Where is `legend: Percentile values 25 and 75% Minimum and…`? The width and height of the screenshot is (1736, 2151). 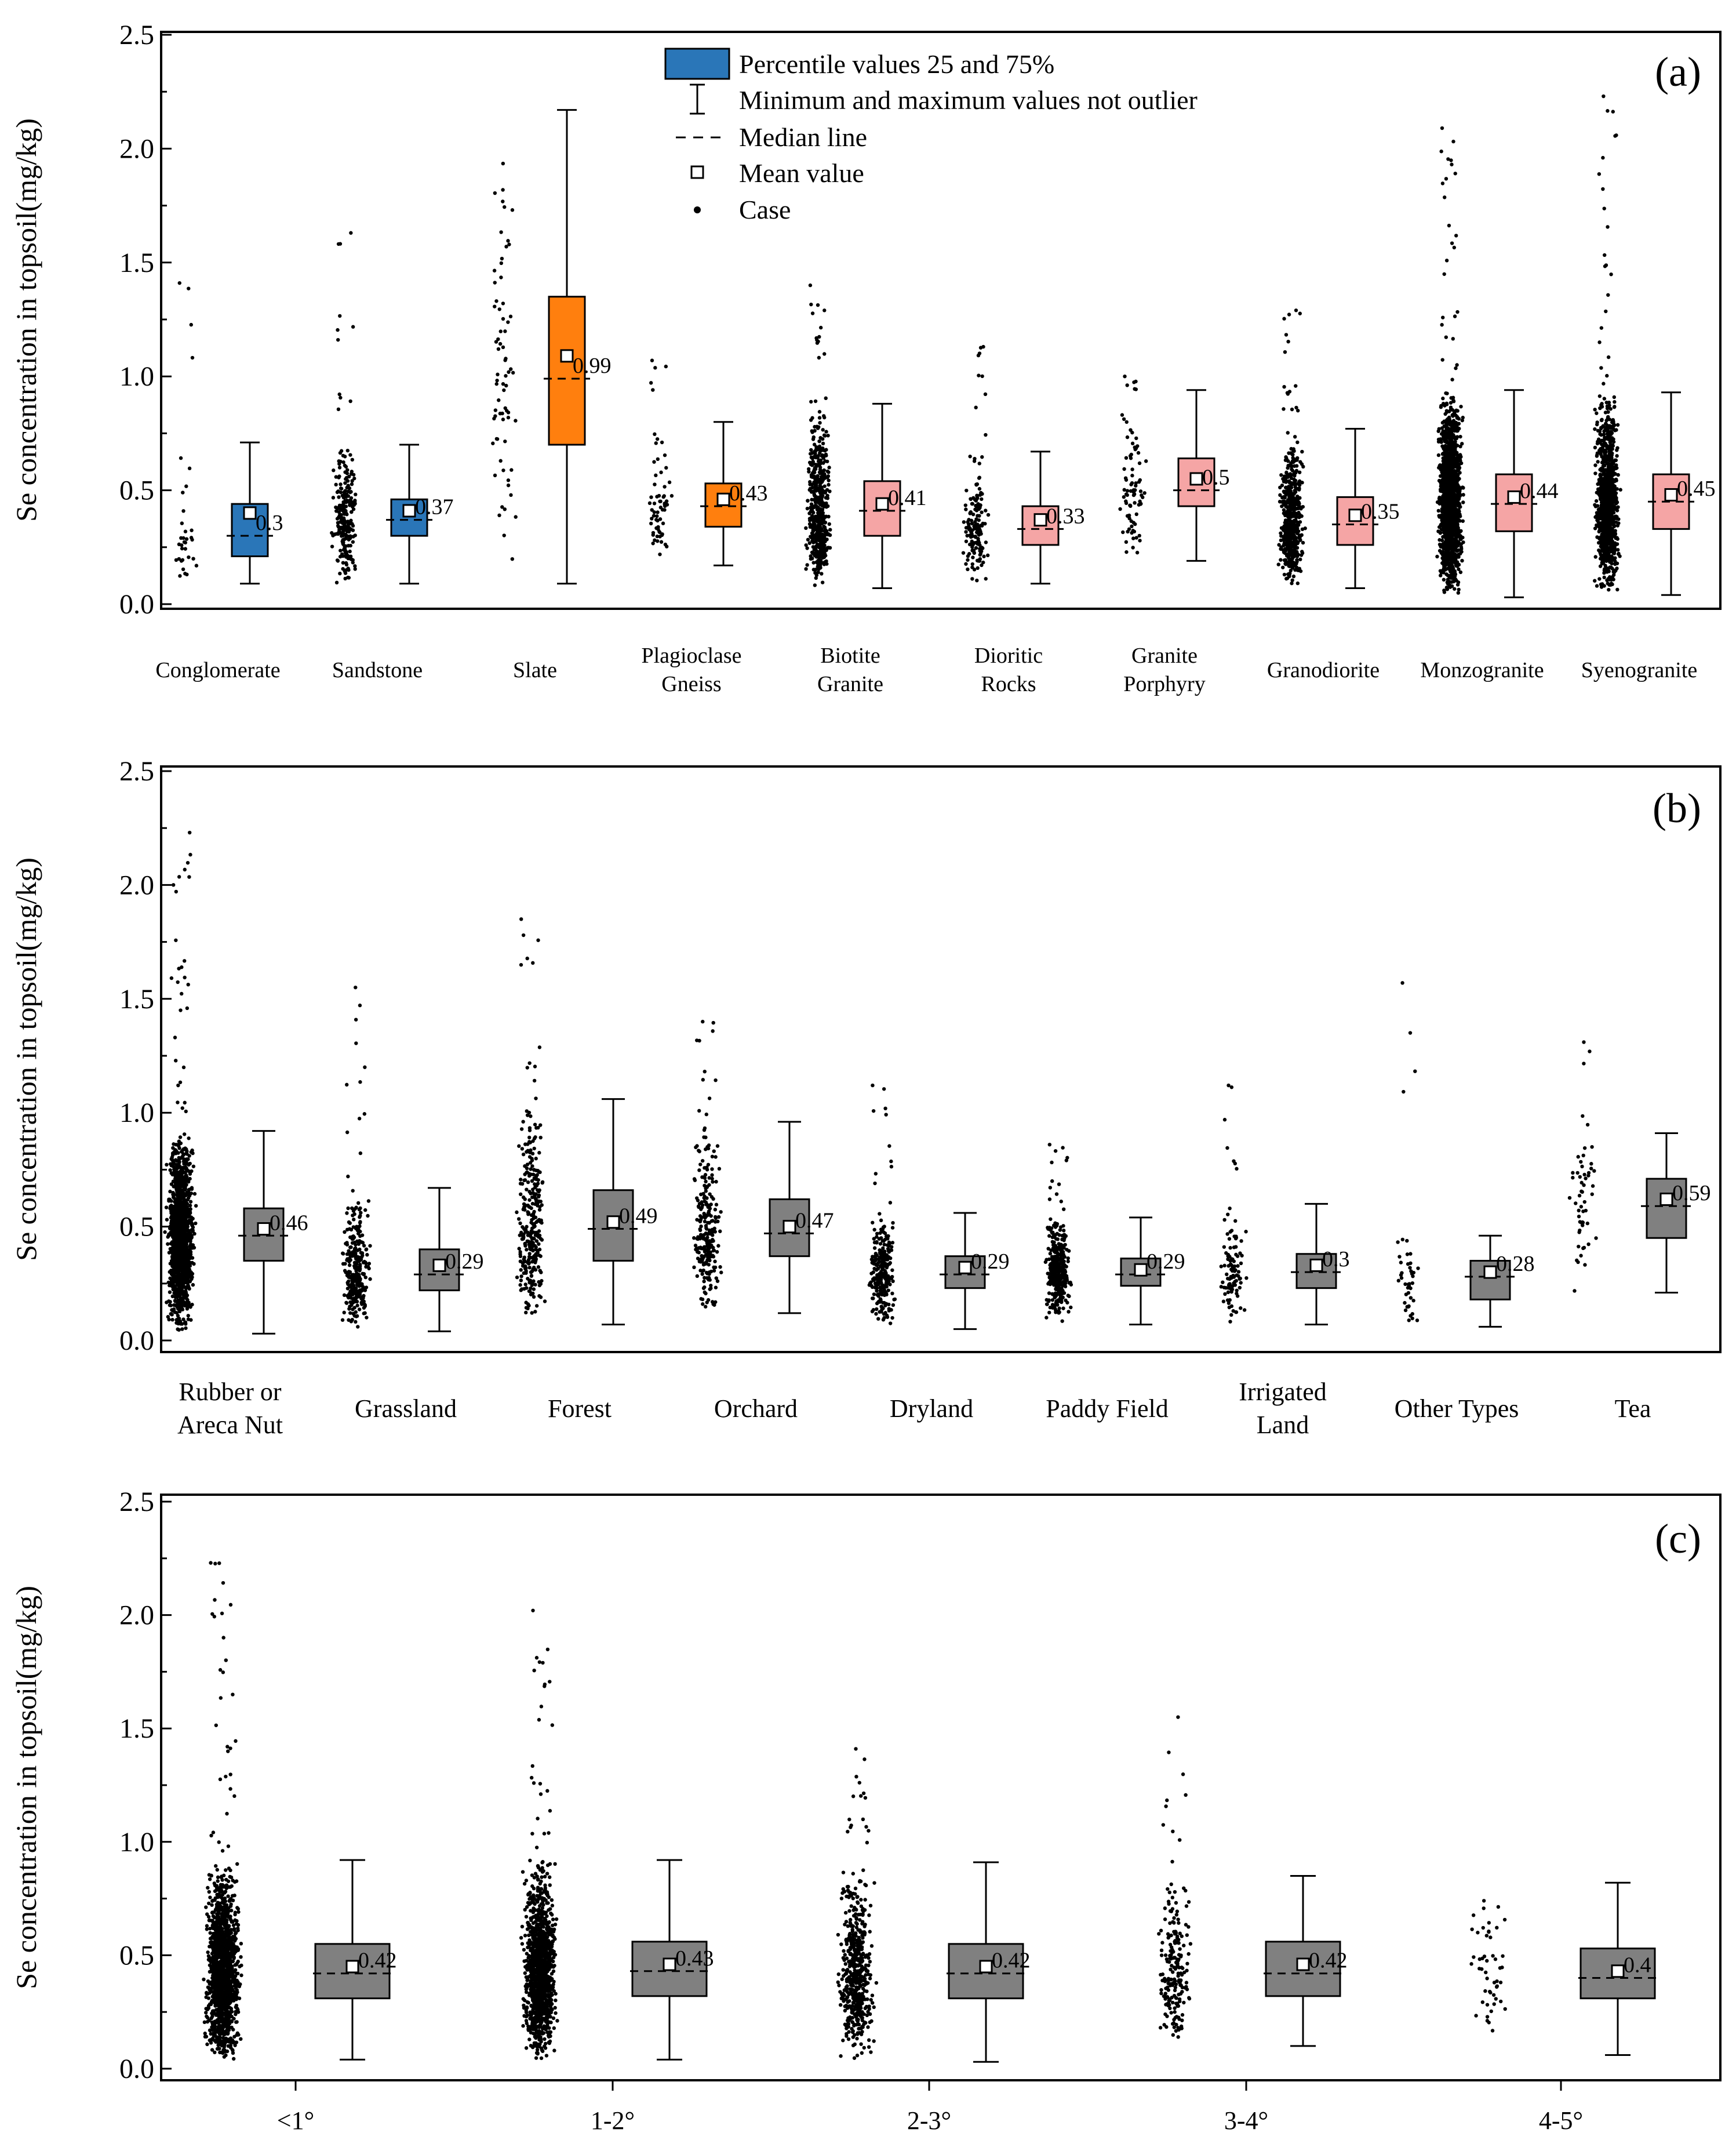
legend: Percentile values 25 and 75% Minimum and… is located at coordinates (931, 136).